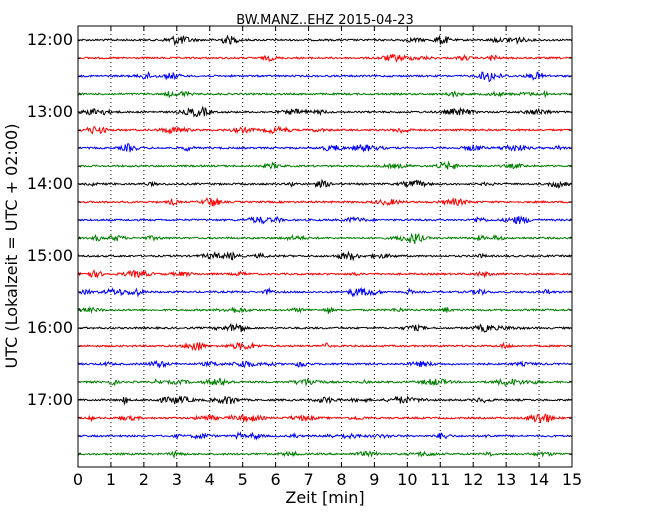 The image size is (650, 520). What do you see at coordinates (325, 20) in the screenshot?
I see `chart-title: BW.MANZ..EHZ 2015-04-23` at bounding box center [325, 20].